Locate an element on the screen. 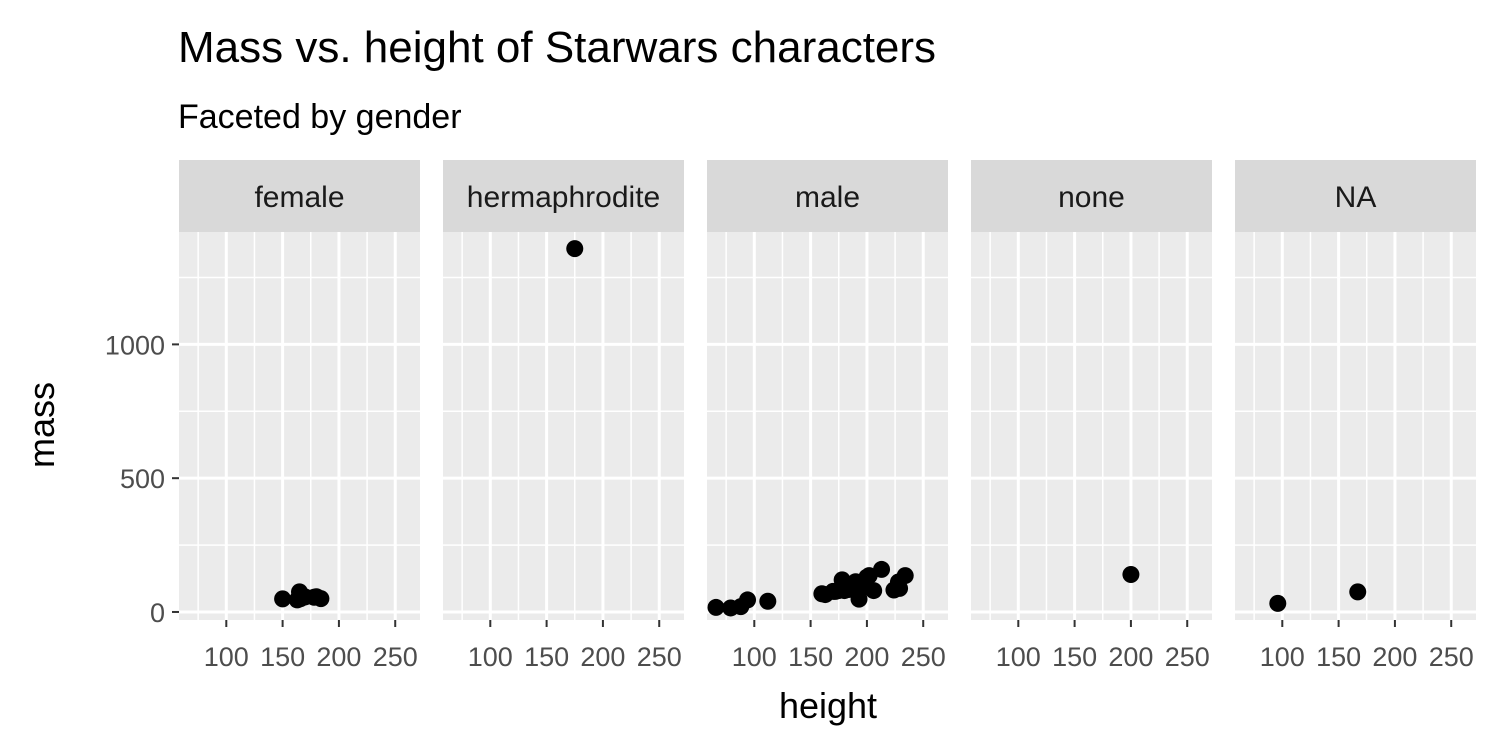  x-axis-title: height is located at coordinates (828, 705).